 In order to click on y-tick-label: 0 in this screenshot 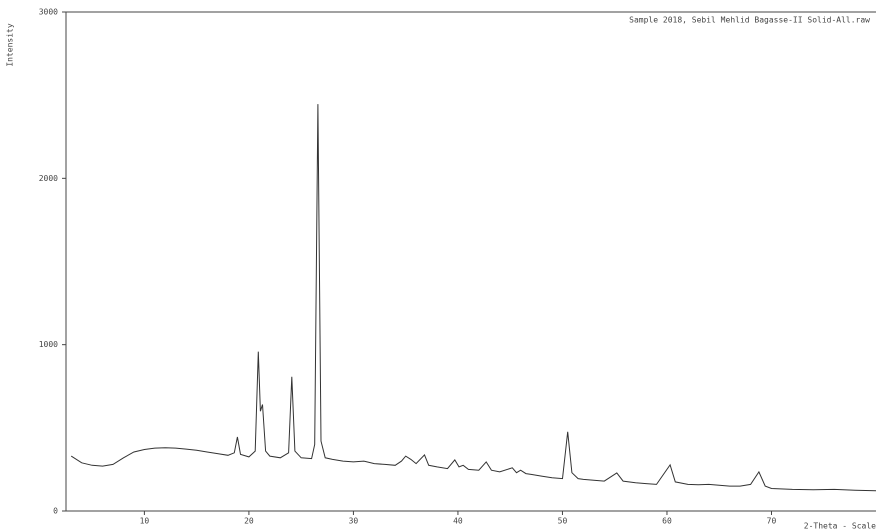, I will do `click(55, 511)`.